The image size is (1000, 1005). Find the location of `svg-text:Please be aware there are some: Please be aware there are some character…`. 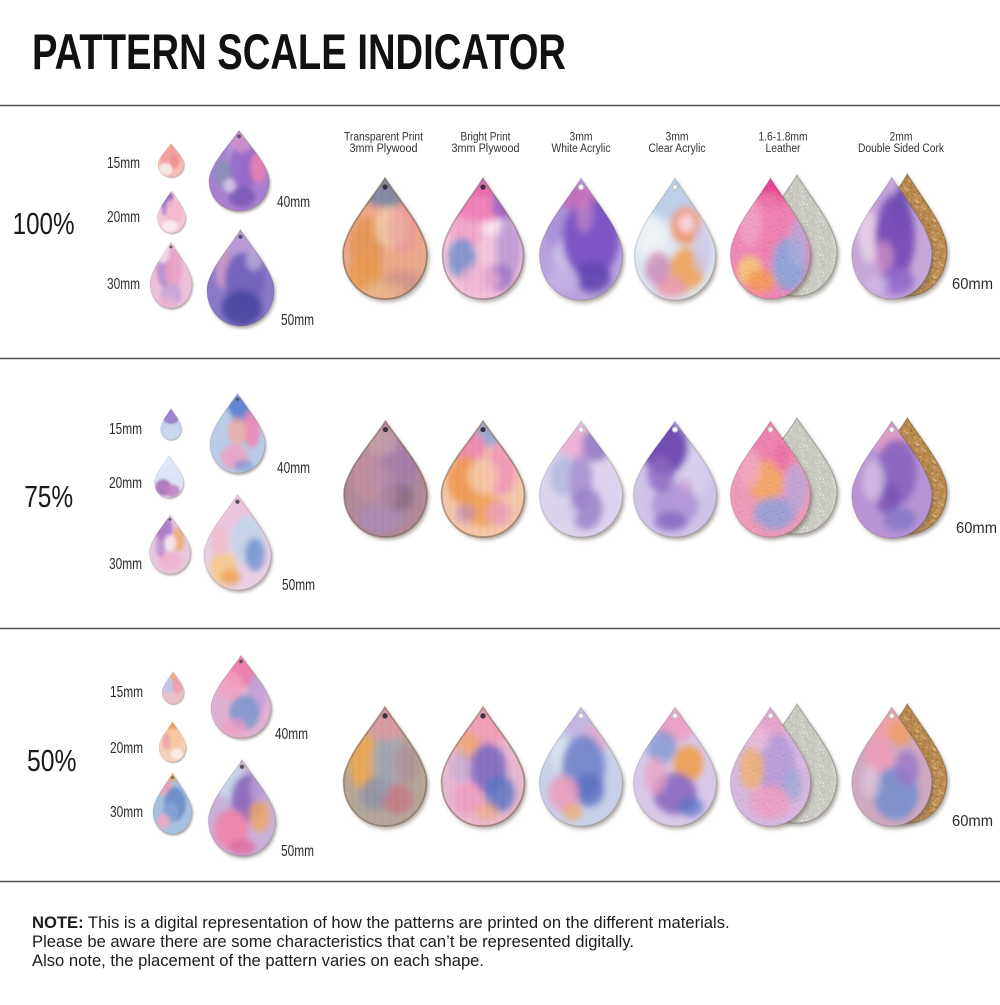

svg-text:Please be aware there are some: Please be aware there are some character… is located at coordinates (333, 941).